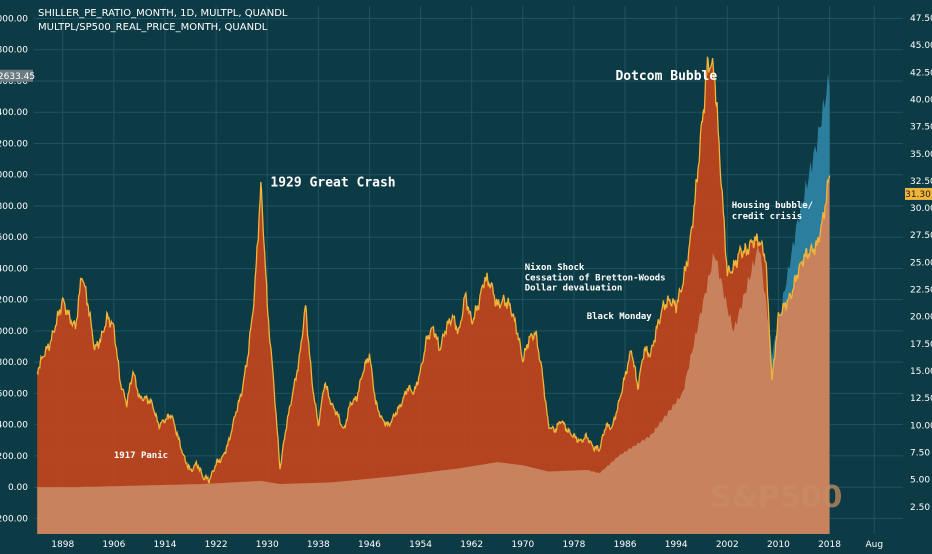 The width and height of the screenshot is (932, 554). Describe the element at coordinates (772, 205) in the screenshot. I see `chart-annotation: Housing bubble/` at that location.